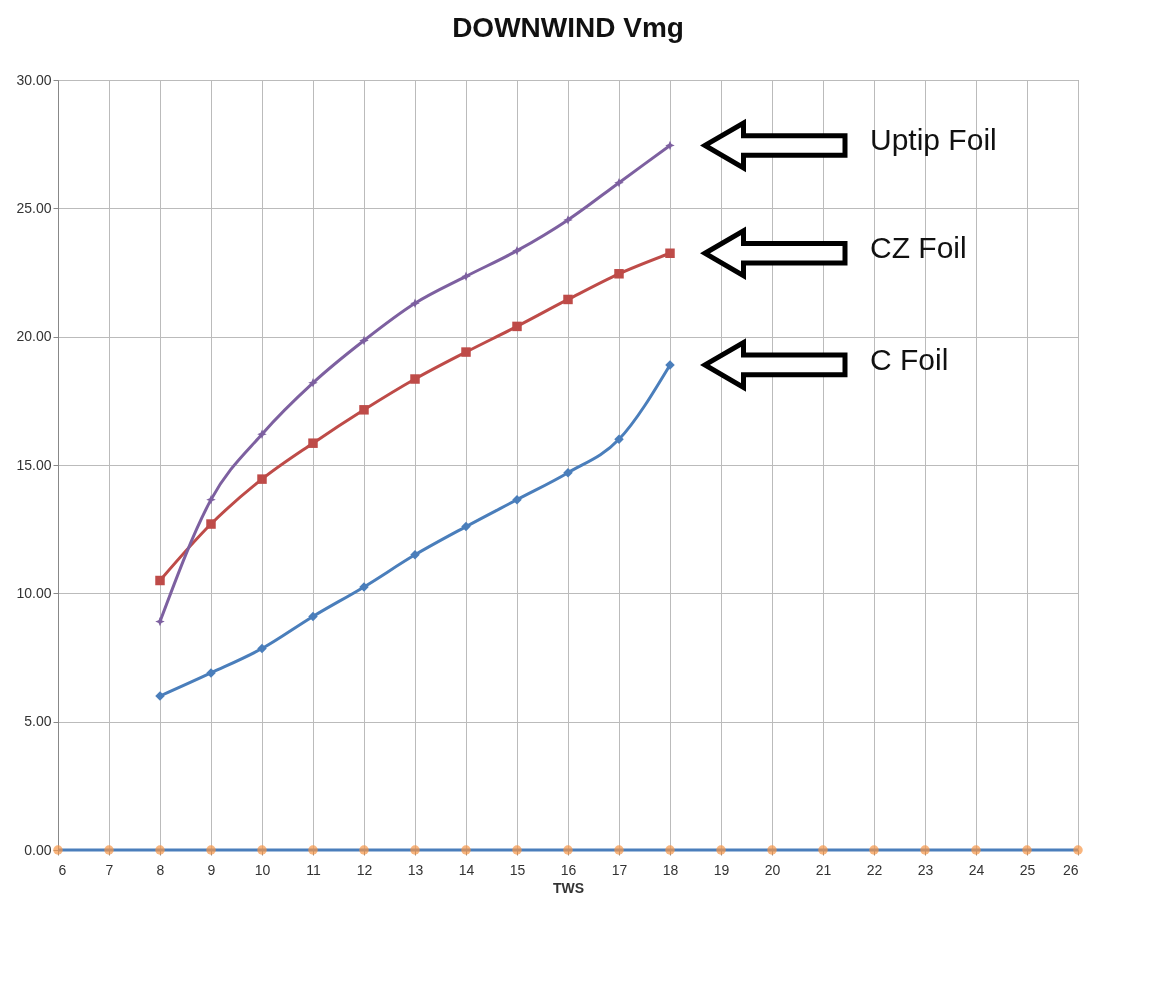  Describe the element at coordinates (38, 849) in the screenshot. I see `y-tick-label: 0.00` at that location.